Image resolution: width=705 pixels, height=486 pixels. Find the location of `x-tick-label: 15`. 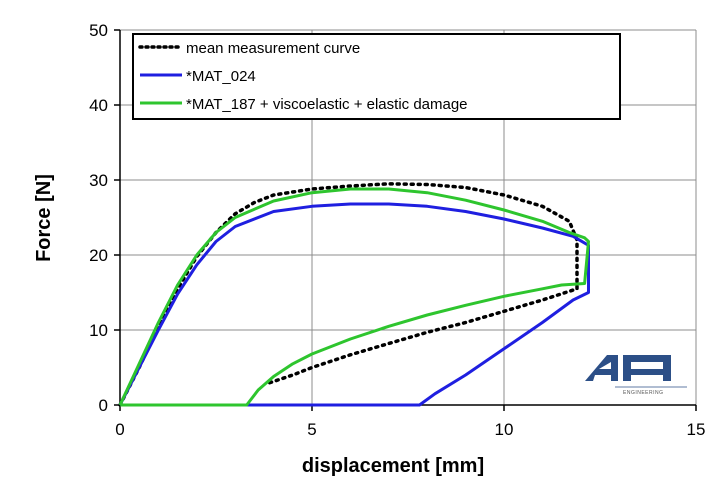

x-tick-label: 15 is located at coordinates (696, 429).